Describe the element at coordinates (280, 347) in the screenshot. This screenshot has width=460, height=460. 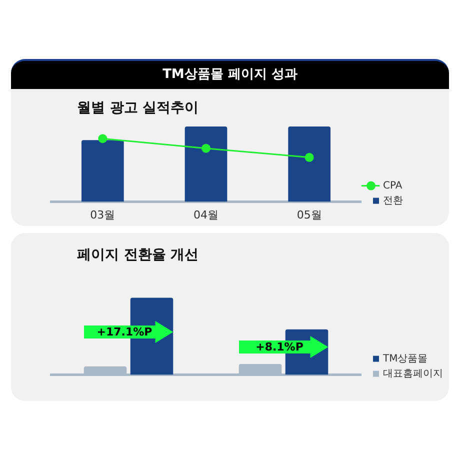
I see `annotation: +8.1%P` at that location.